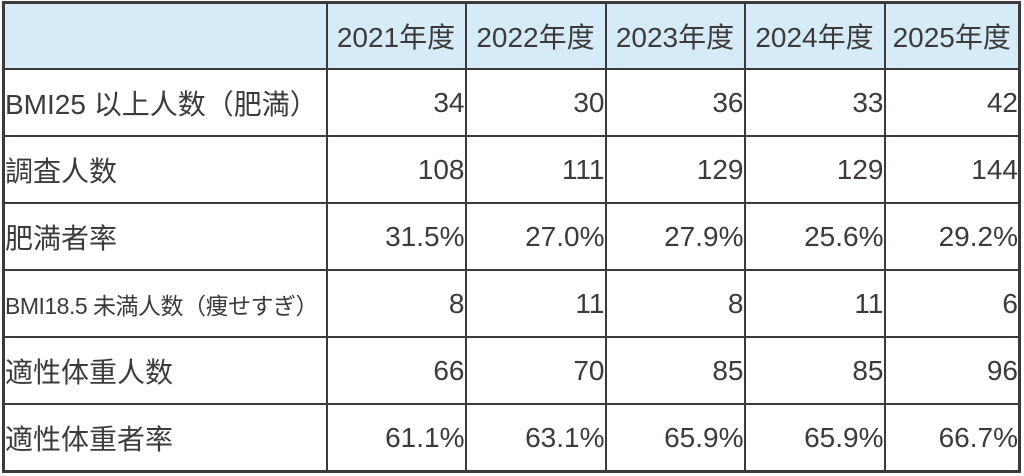  Describe the element at coordinates (675, 102) in the screenshot. I see `value-cell: 36` at that location.